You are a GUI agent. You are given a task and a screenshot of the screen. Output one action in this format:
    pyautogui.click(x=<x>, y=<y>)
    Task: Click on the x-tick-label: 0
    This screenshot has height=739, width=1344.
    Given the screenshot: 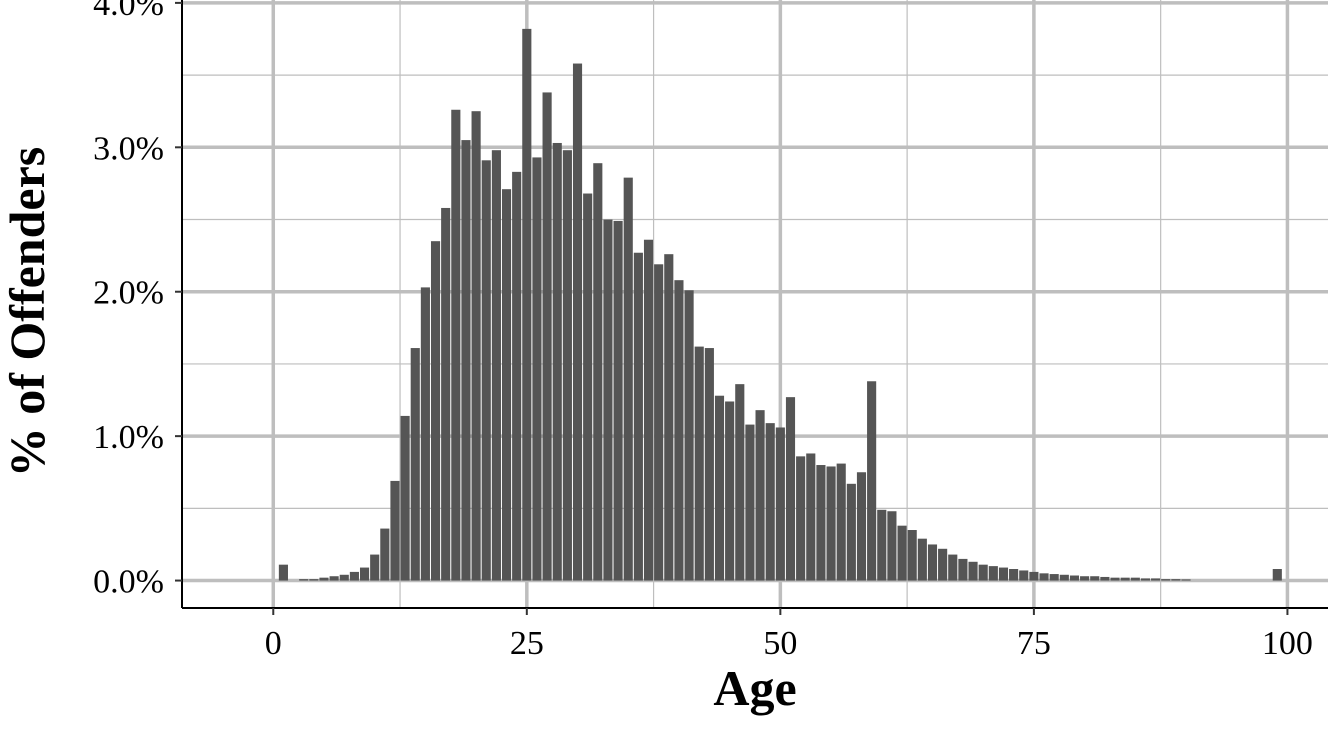 What is the action you would take?
    pyautogui.click(x=273, y=643)
    